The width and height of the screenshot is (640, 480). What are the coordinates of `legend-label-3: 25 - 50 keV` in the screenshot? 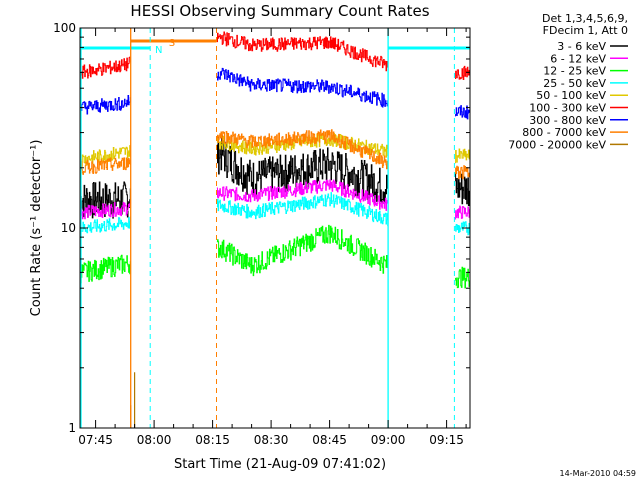 It's located at (574, 83).